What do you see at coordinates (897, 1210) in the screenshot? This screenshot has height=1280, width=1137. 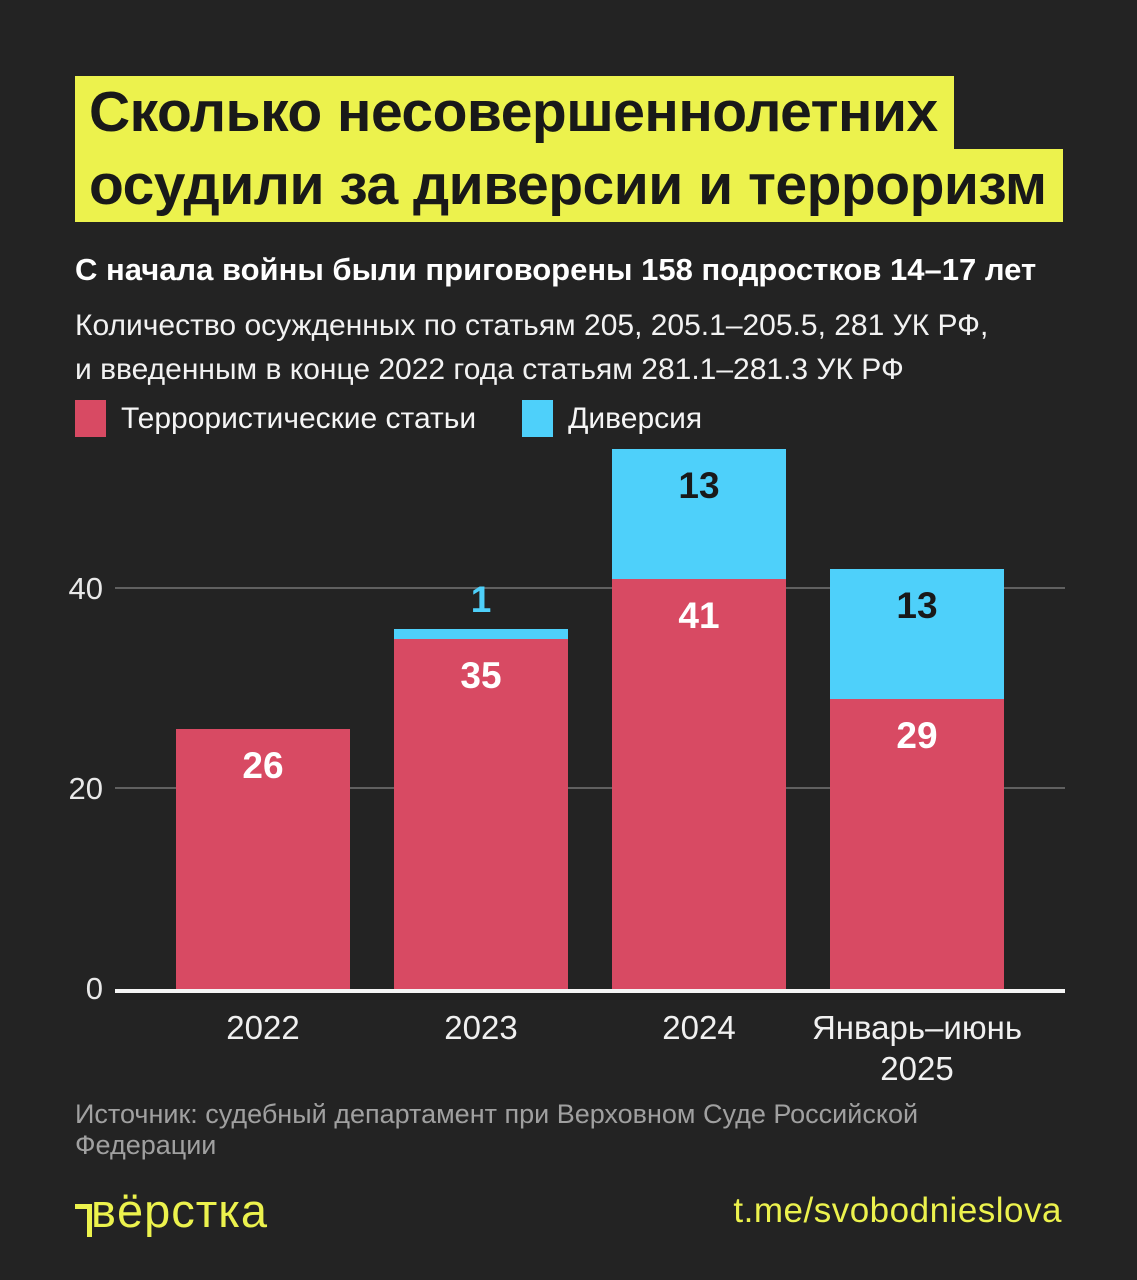 I see `telegram-link: t.me/svobodnieslova` at bounding box center [897, 1210].